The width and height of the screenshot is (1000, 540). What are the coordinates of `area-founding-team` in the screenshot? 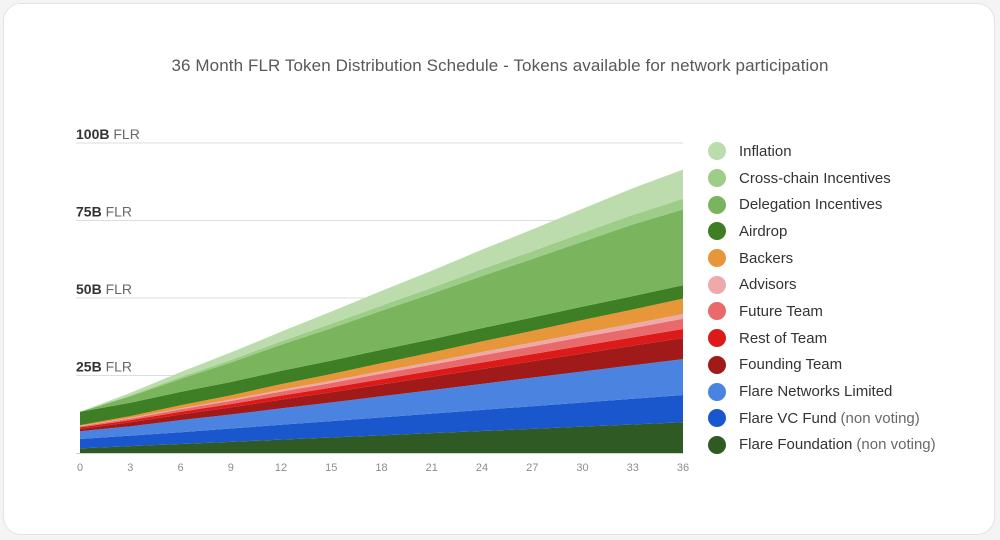 It's located at (381, 384).